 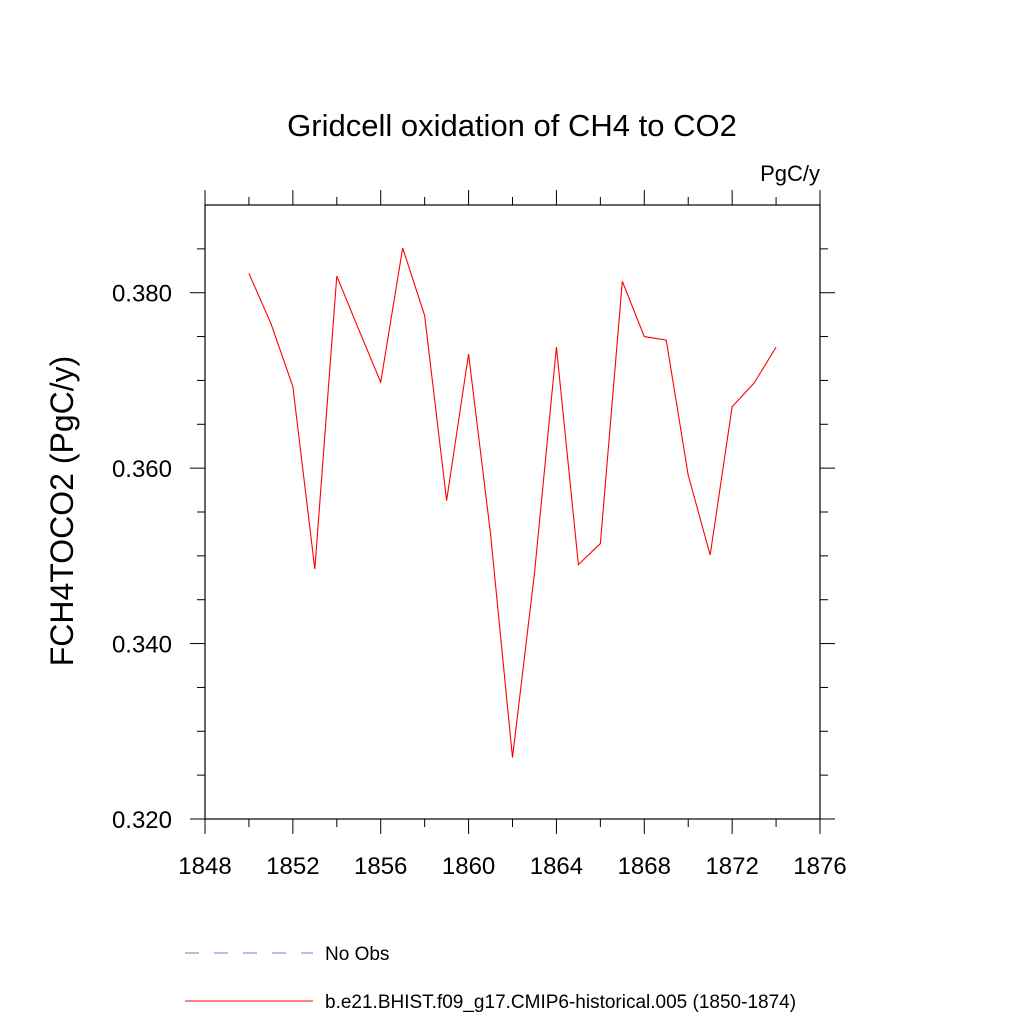 I want to click on y-tick-label: 0.380, so click(x=142, y=294).